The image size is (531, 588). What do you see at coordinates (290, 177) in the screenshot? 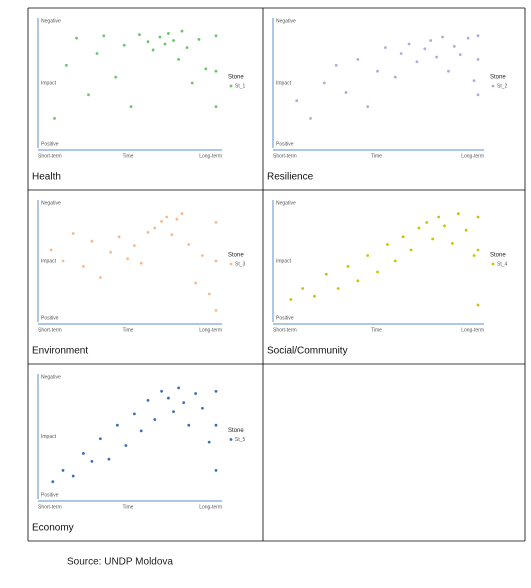
I see `panel-caption: Resilience` at bounding box center [290, 177].